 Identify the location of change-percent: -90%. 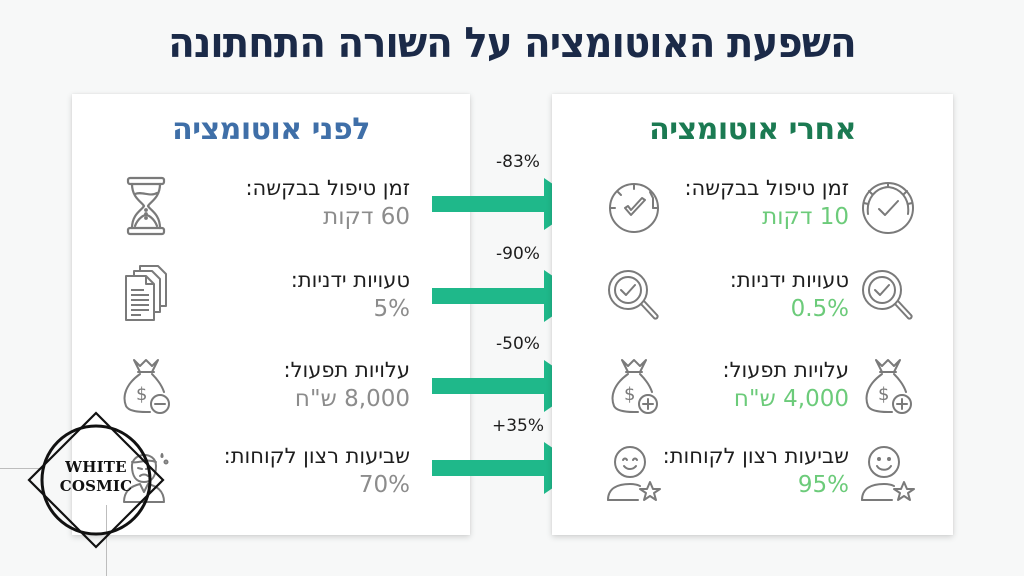
(518, 254).